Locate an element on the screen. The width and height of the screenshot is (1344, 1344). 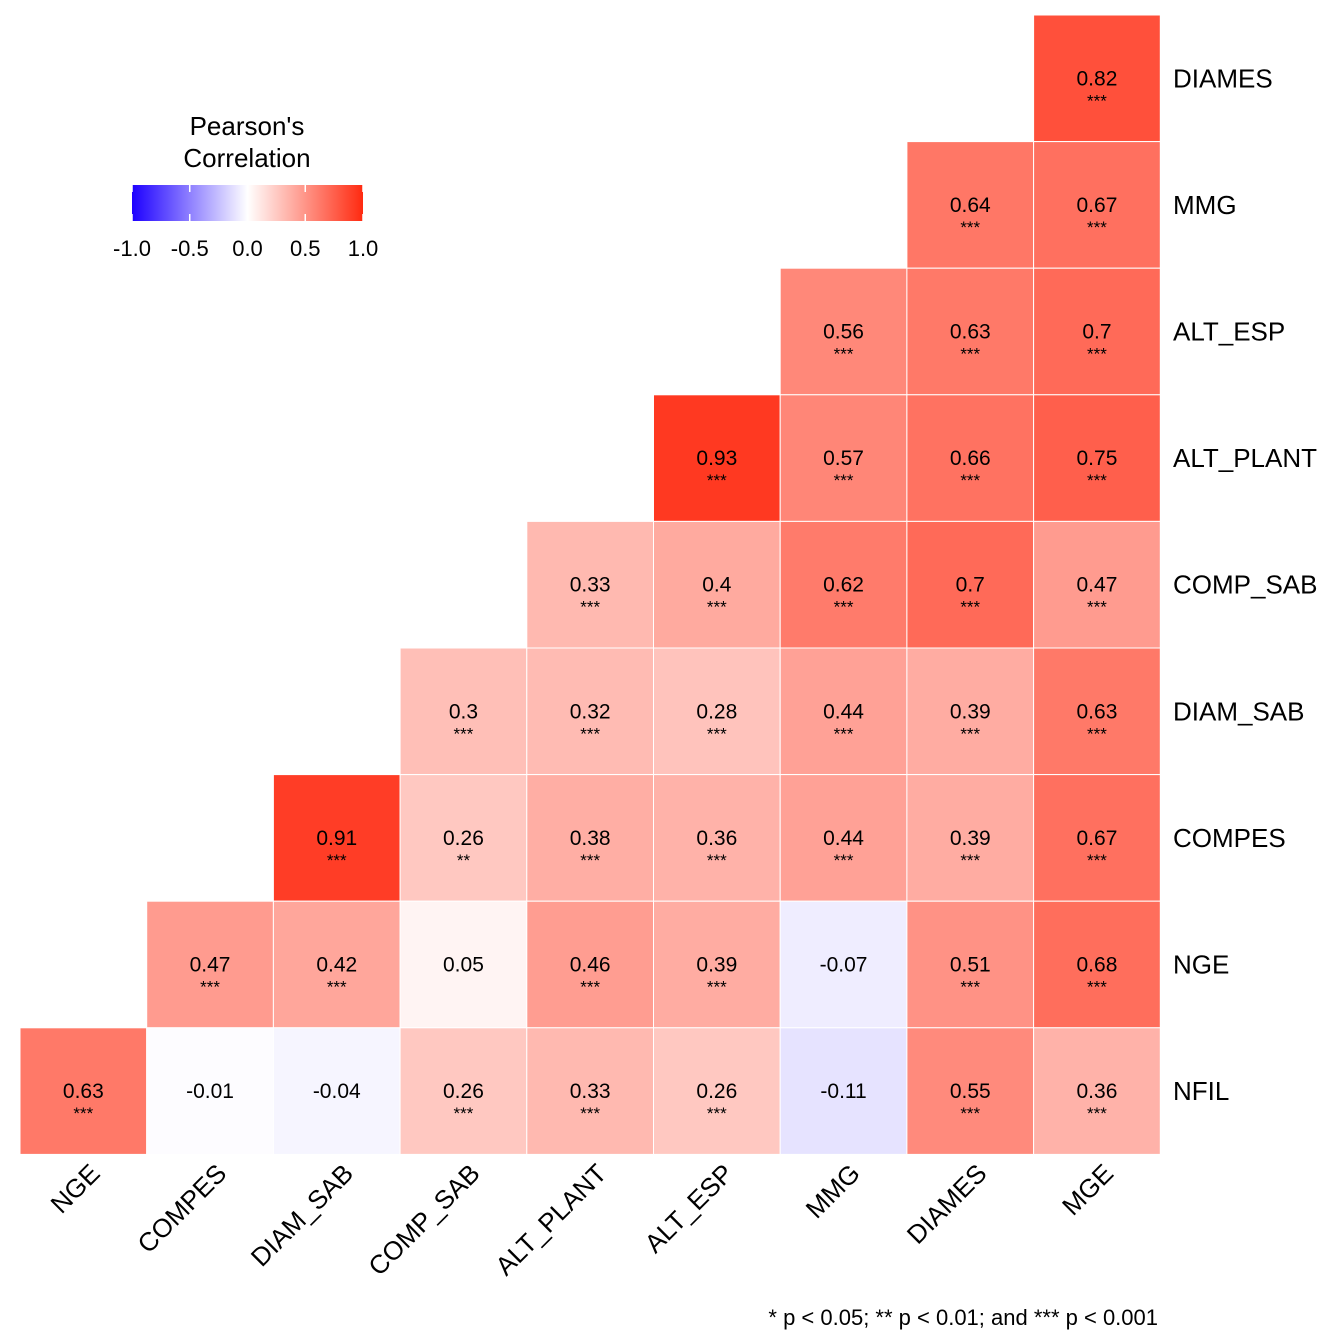
heatmap-cell: 0.55*** is located at coordinates (970, 1091).